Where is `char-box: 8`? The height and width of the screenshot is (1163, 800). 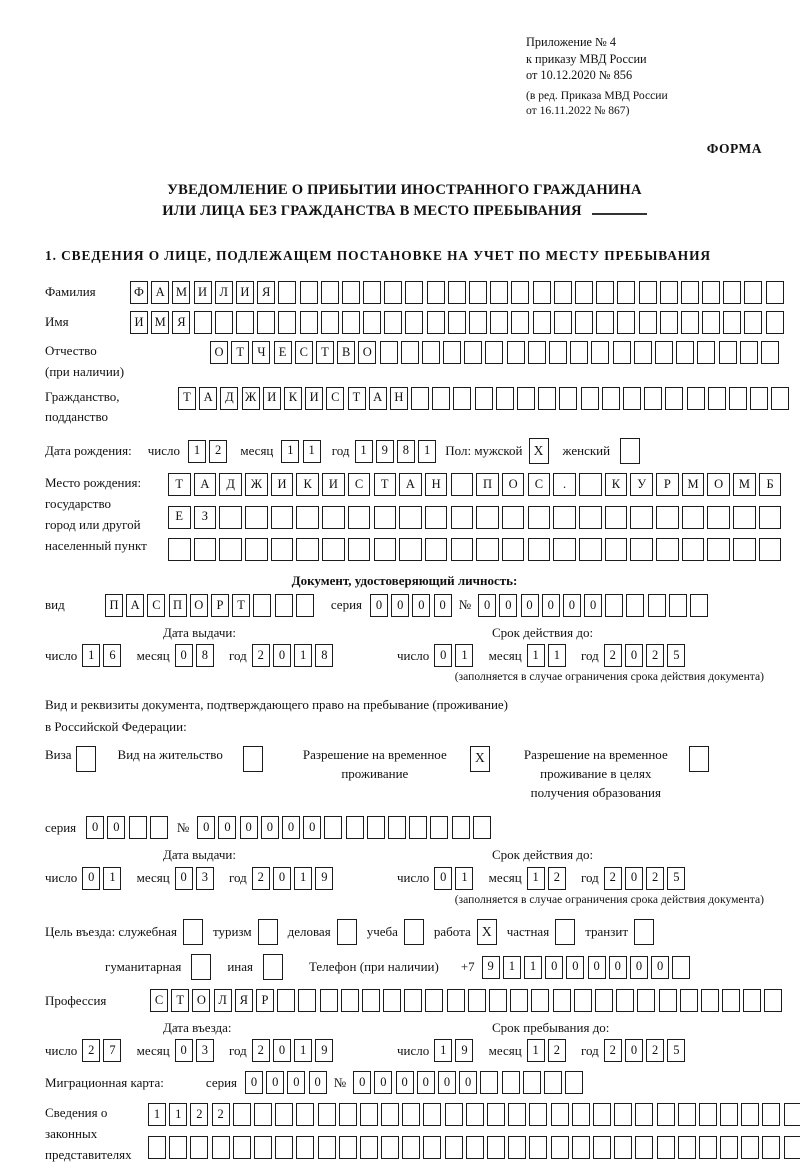
char-box: 8 is located at coordinates (405, 451).